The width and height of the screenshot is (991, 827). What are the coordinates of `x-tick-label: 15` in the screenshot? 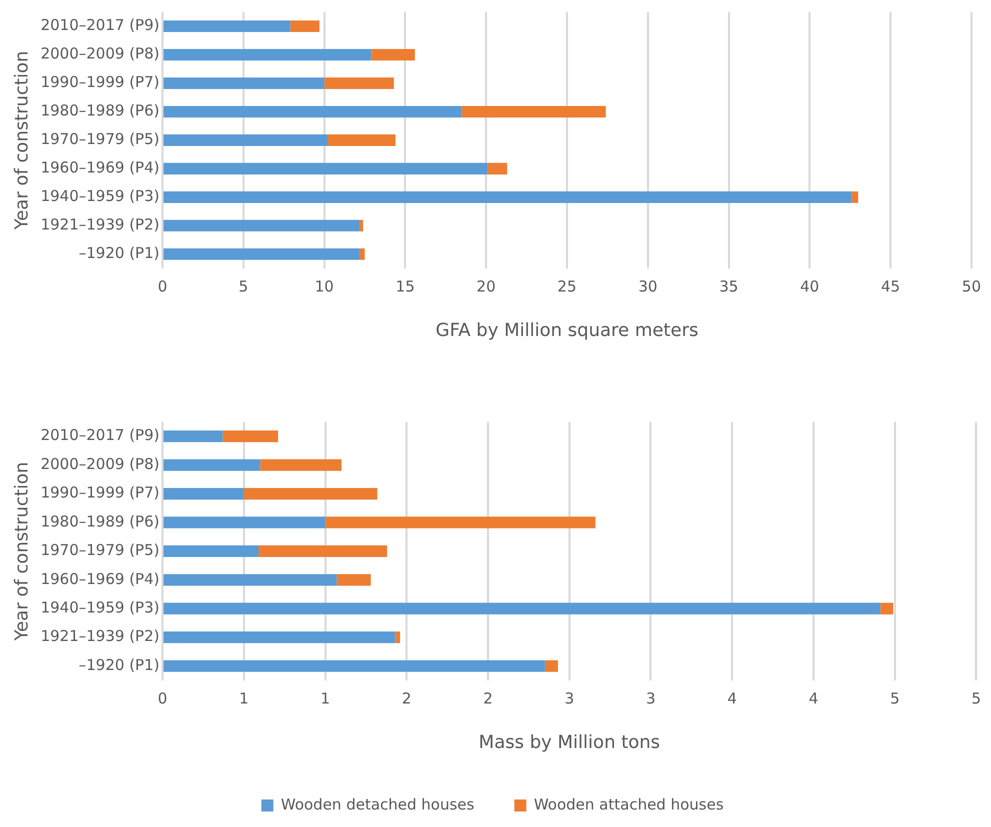 It's located at (405, 286).